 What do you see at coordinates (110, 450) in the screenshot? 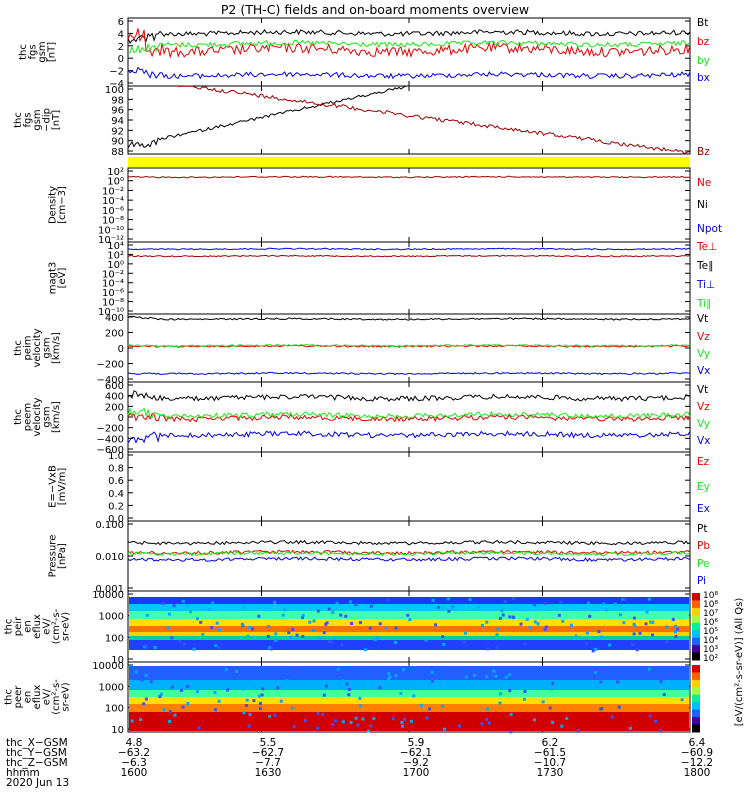
I see `tick-label: −600` at bounding box center [110, 450].